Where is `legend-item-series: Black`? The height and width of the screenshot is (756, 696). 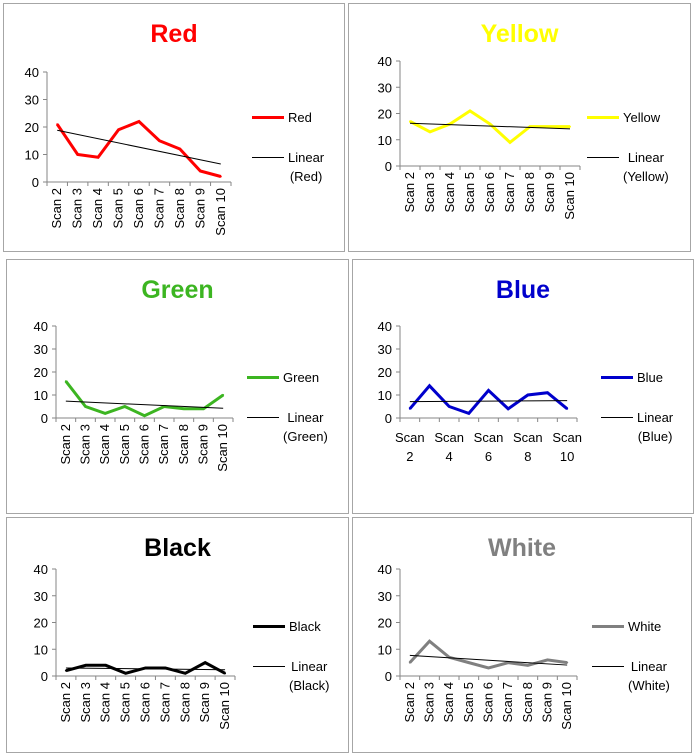
legend-item-series: Black is located at coordinates (291, 626).